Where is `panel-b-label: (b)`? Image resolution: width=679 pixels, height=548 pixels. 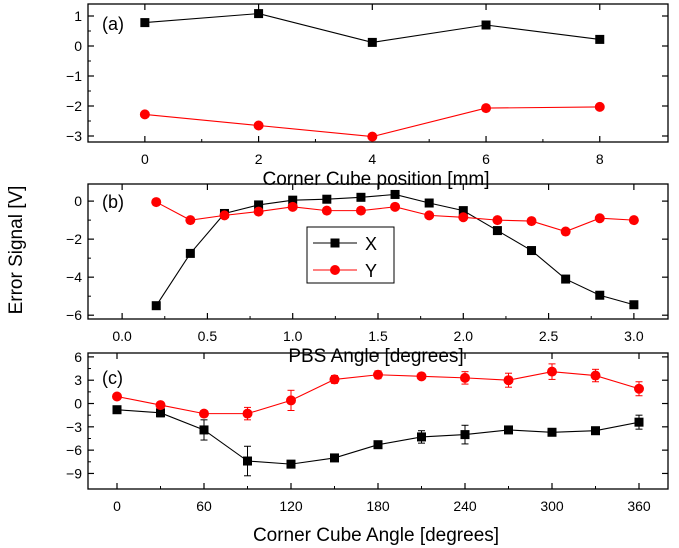
panel-b-label: (b) is located at coordinates (113, 202).